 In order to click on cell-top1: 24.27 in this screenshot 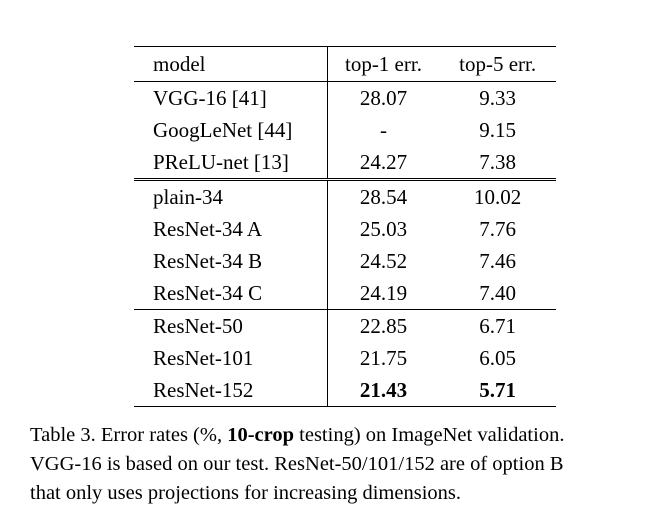, I will do `click(383, 163)`.